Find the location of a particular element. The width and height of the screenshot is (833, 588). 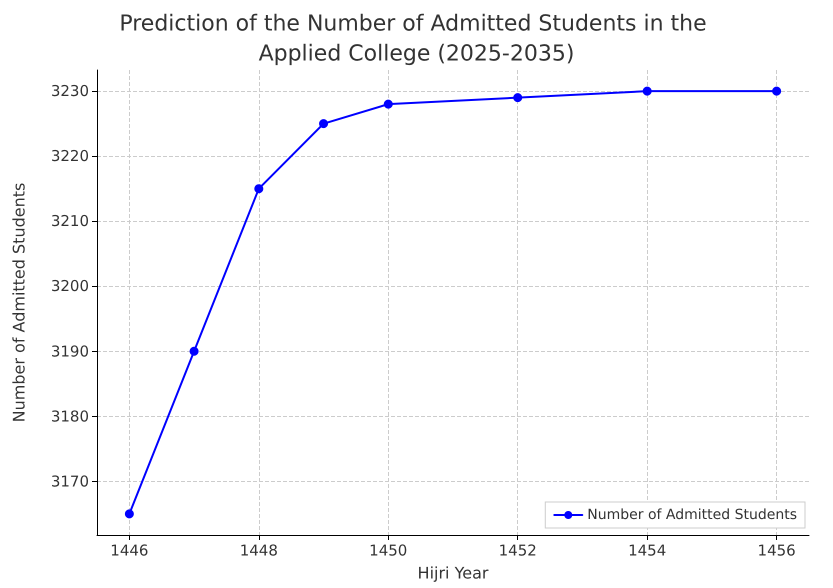

y-tick-label: 3190 is located at coordinates (69, 351).